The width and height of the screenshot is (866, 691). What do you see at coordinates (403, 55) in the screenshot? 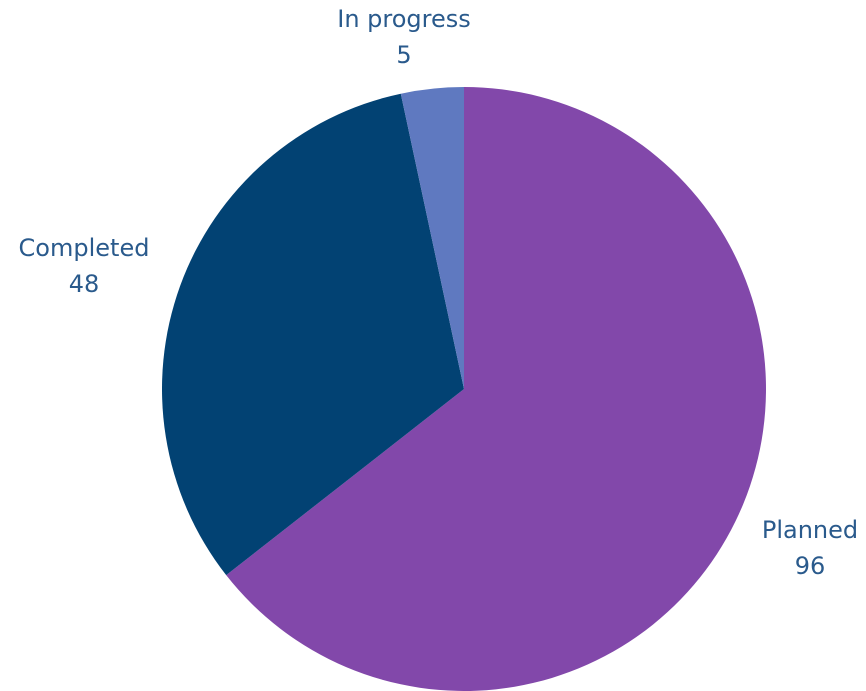
I see `slice-value-in-progress: 5` at bounding box center [403, 55].